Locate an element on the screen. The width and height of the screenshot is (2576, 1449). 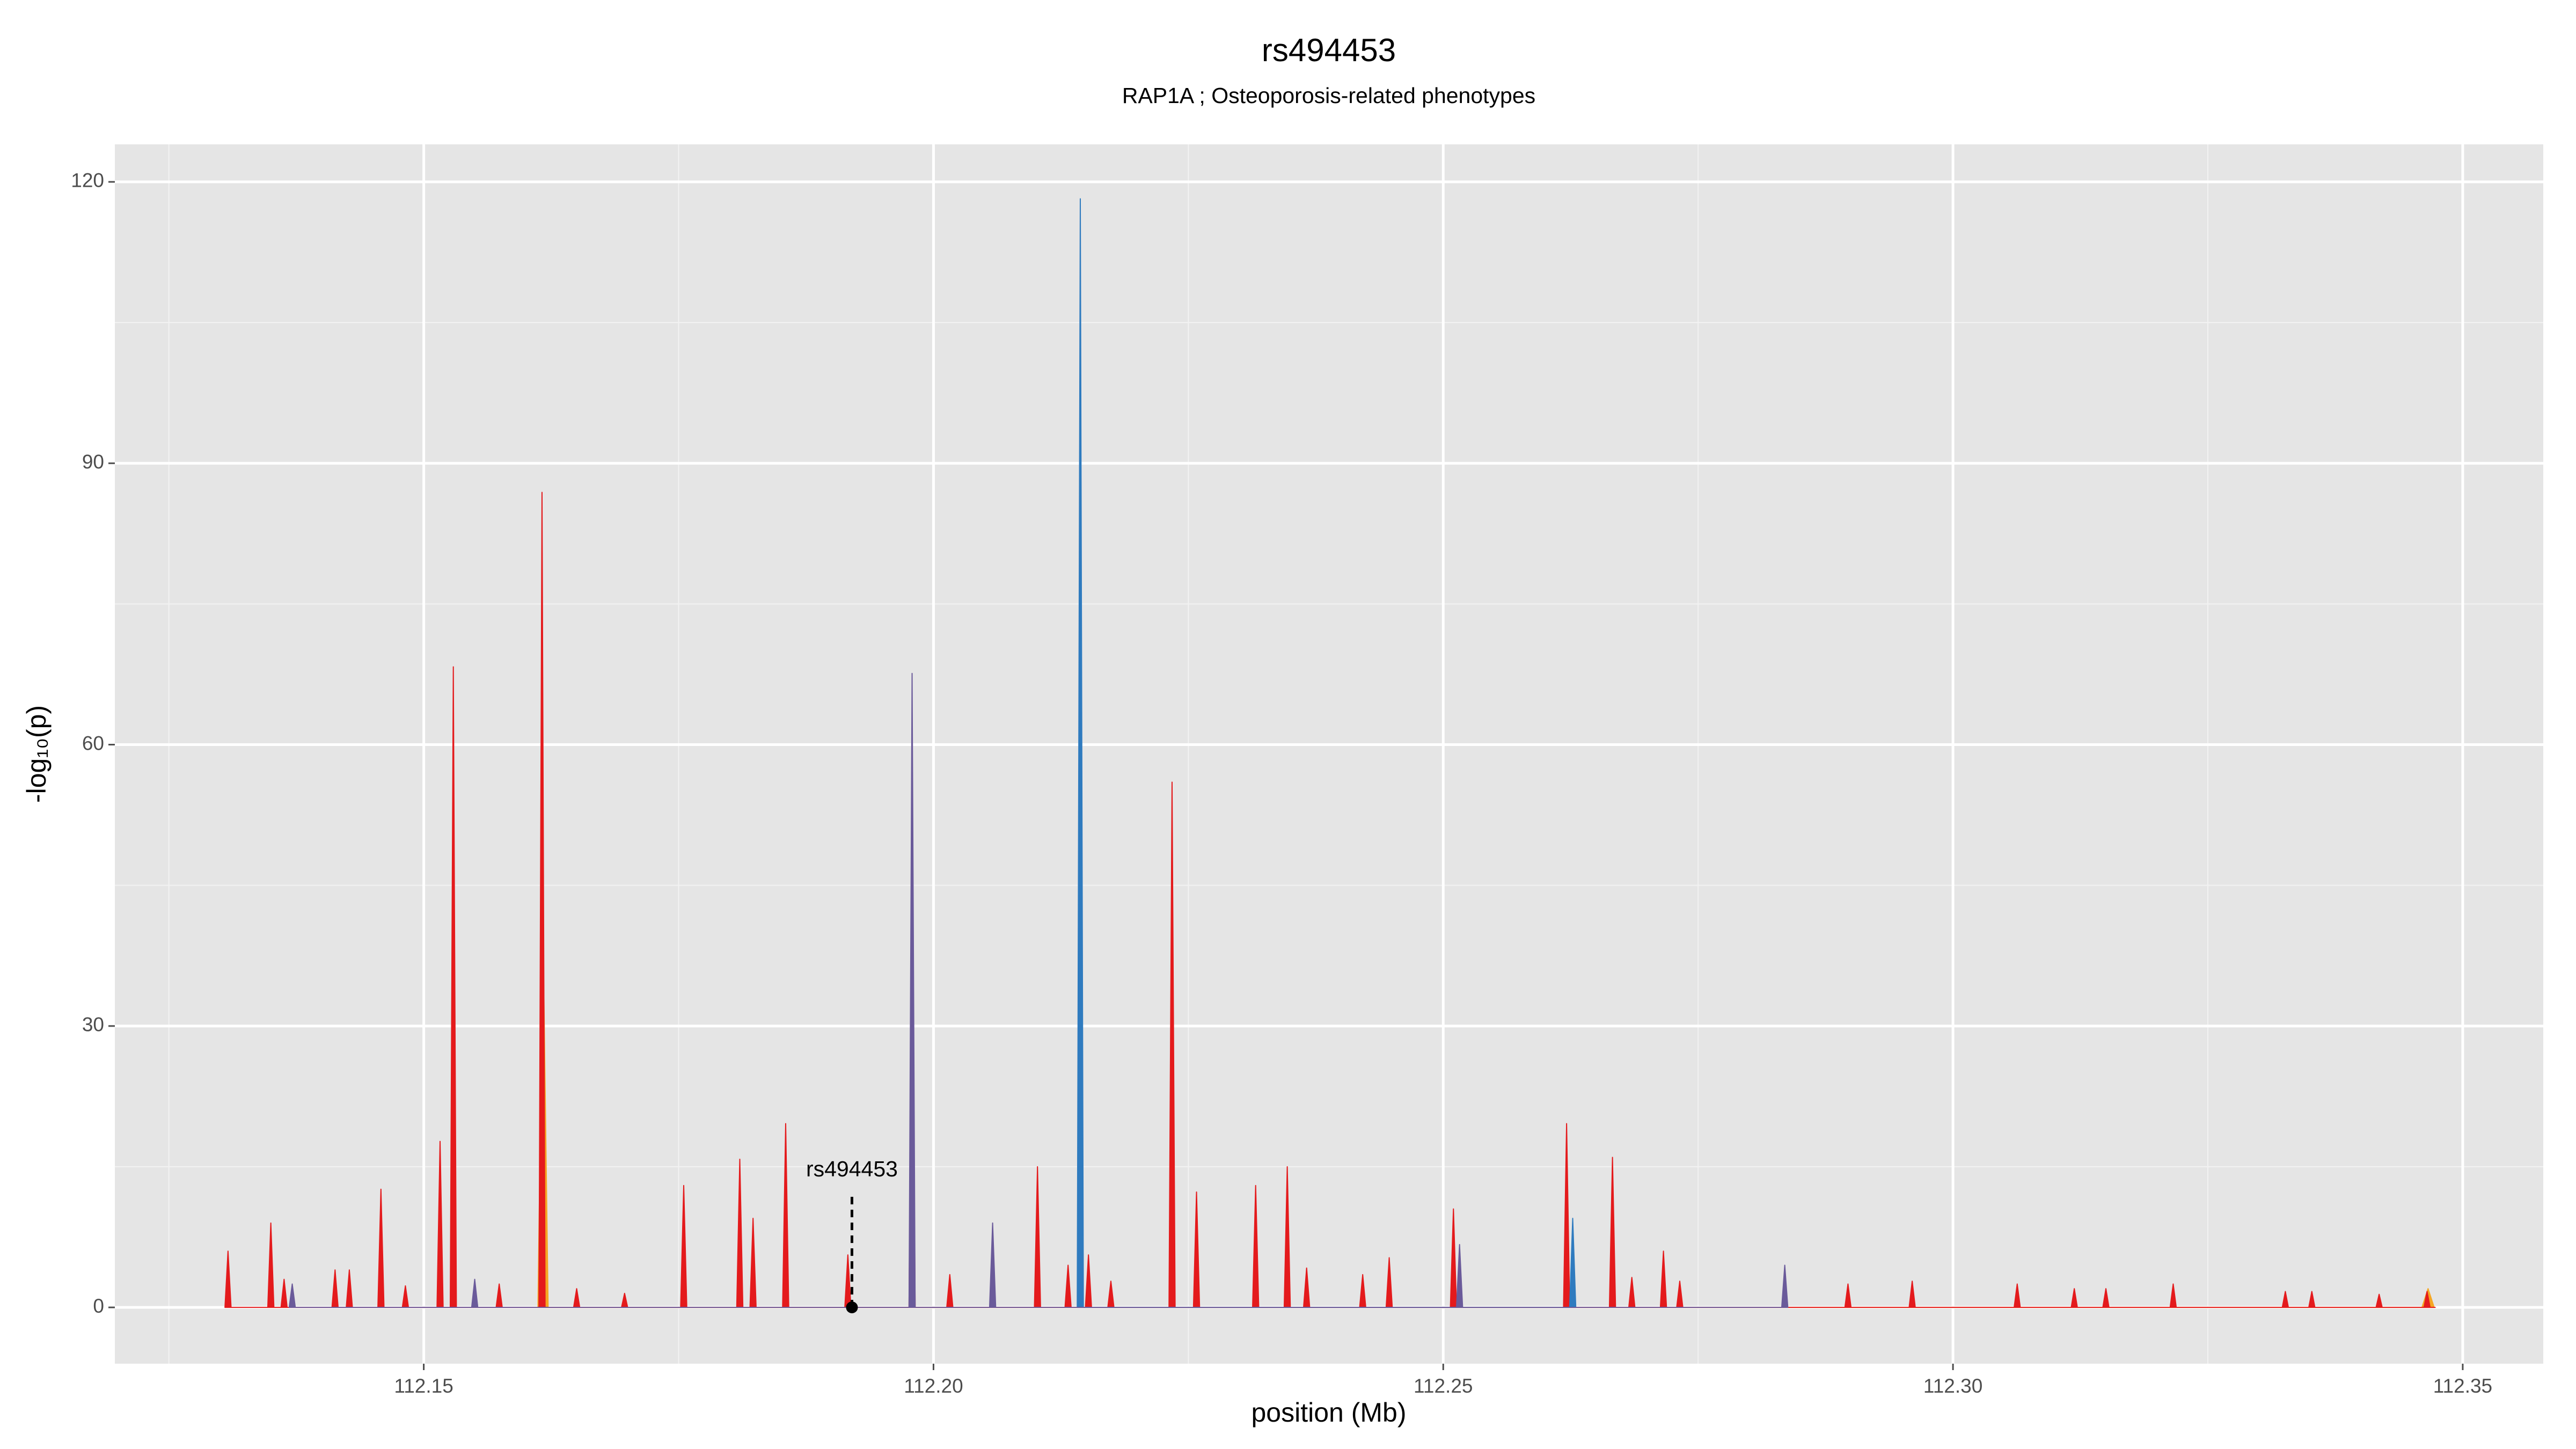
annotation-label: rs494453 is located at coordinates (852, 1169).